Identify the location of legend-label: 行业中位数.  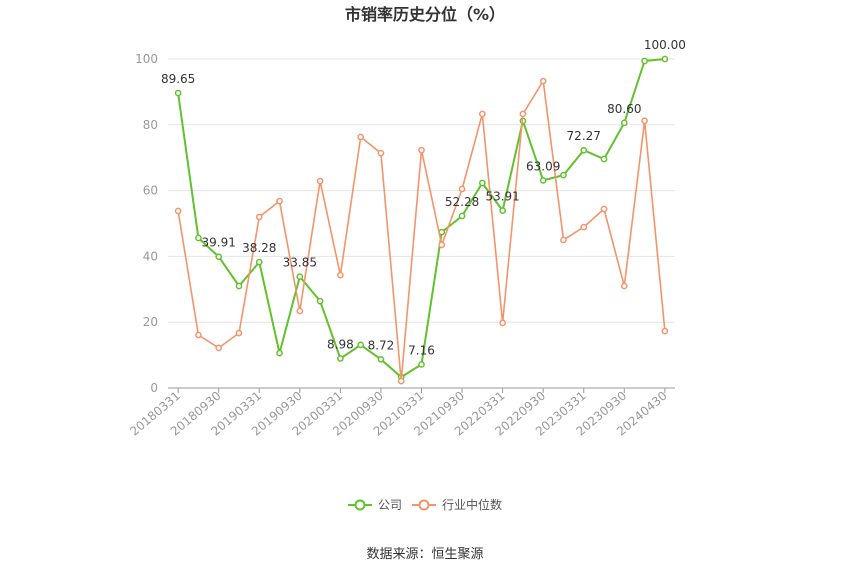
(472, 504).